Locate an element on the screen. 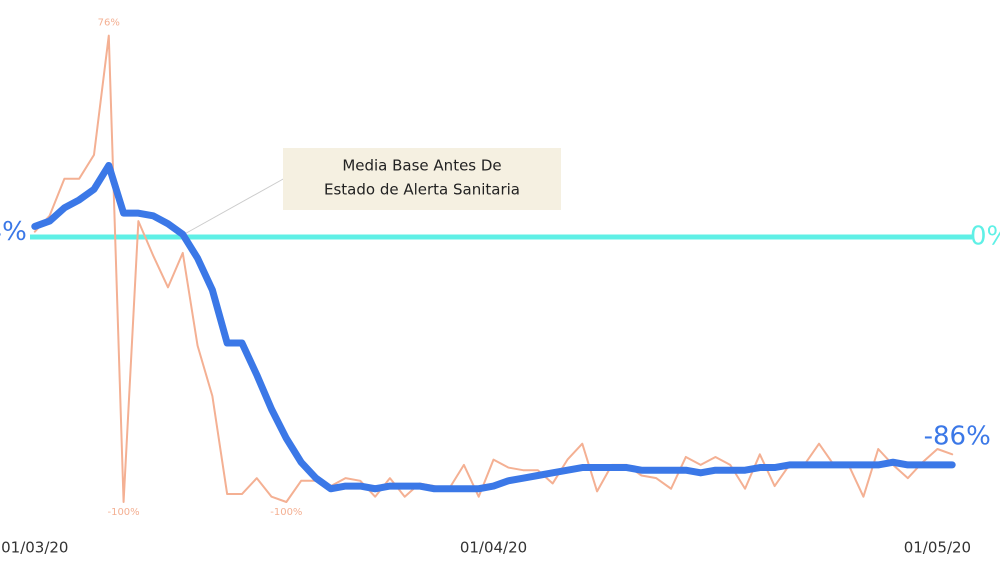 This screenshot has height=567, width=1000. callout-text: Estado de Alerta Sanitaria is located at coordinates (422, 190).